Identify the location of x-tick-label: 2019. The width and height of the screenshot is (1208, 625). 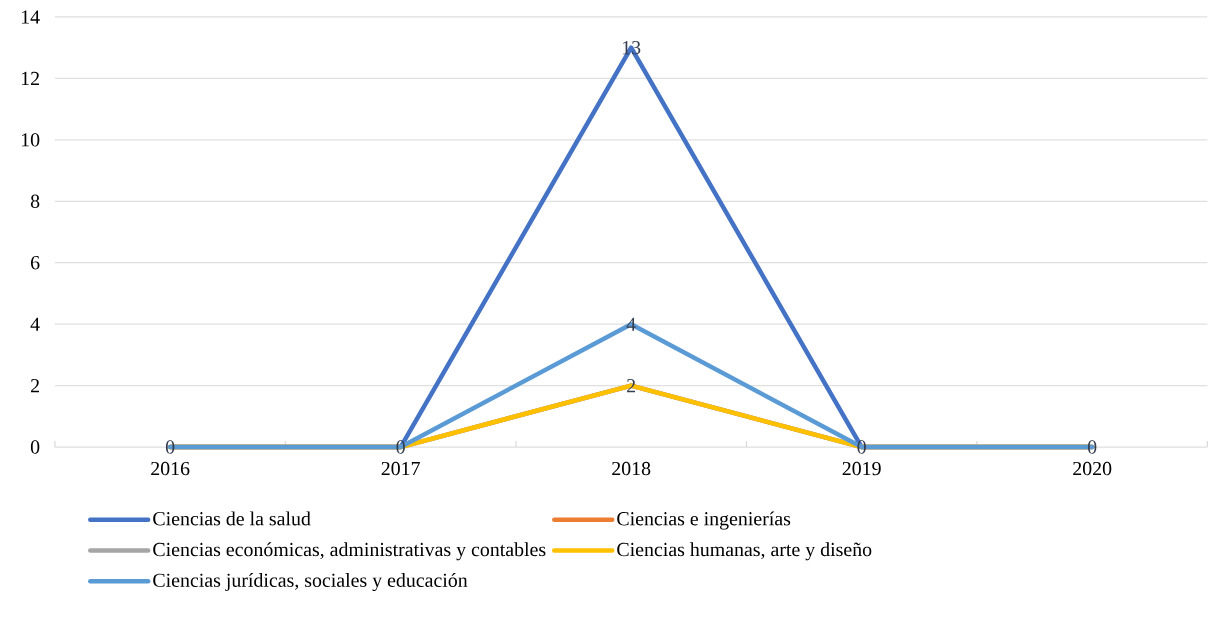
(861, 469).